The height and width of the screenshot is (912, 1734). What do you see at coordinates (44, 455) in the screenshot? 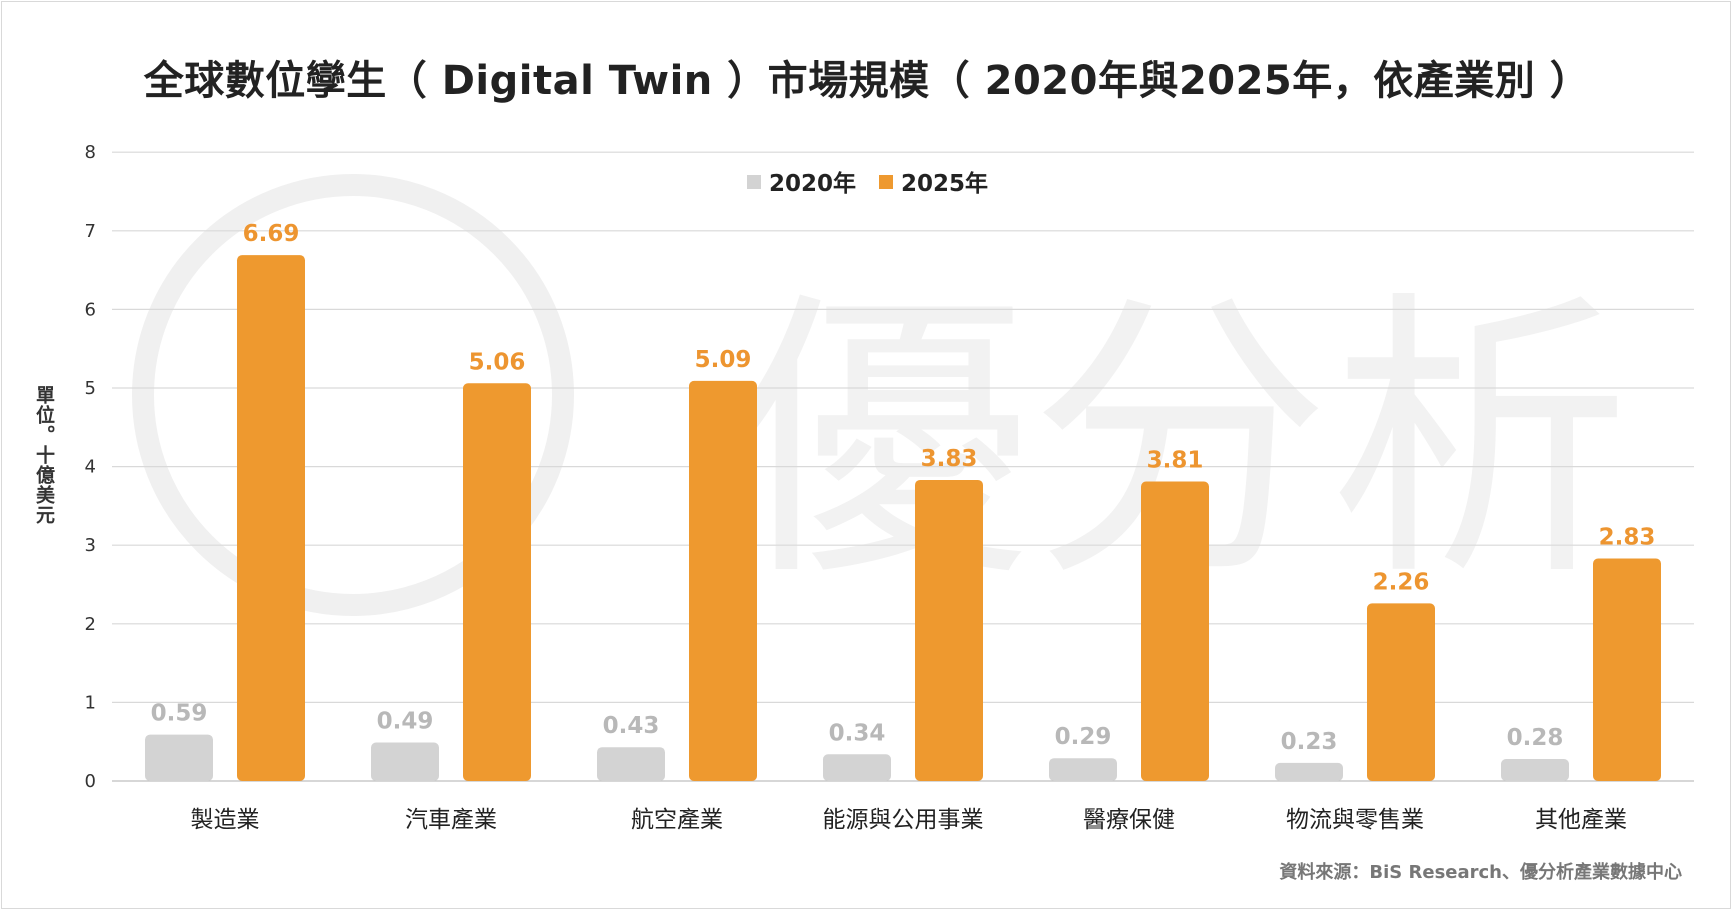
I see `y-axis-label: 單位。十億美元` at bounding box center [44, 455].